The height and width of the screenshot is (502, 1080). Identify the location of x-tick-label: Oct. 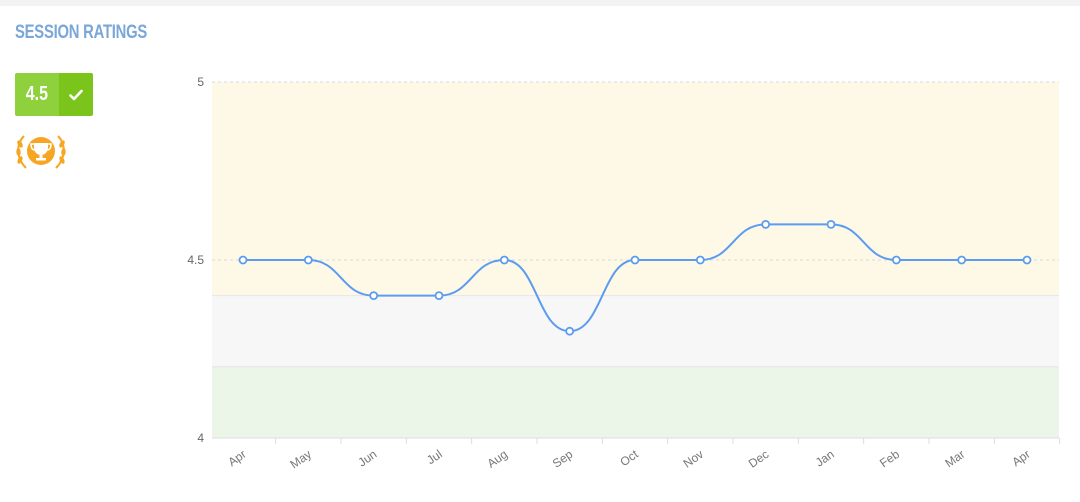
(629, 458).